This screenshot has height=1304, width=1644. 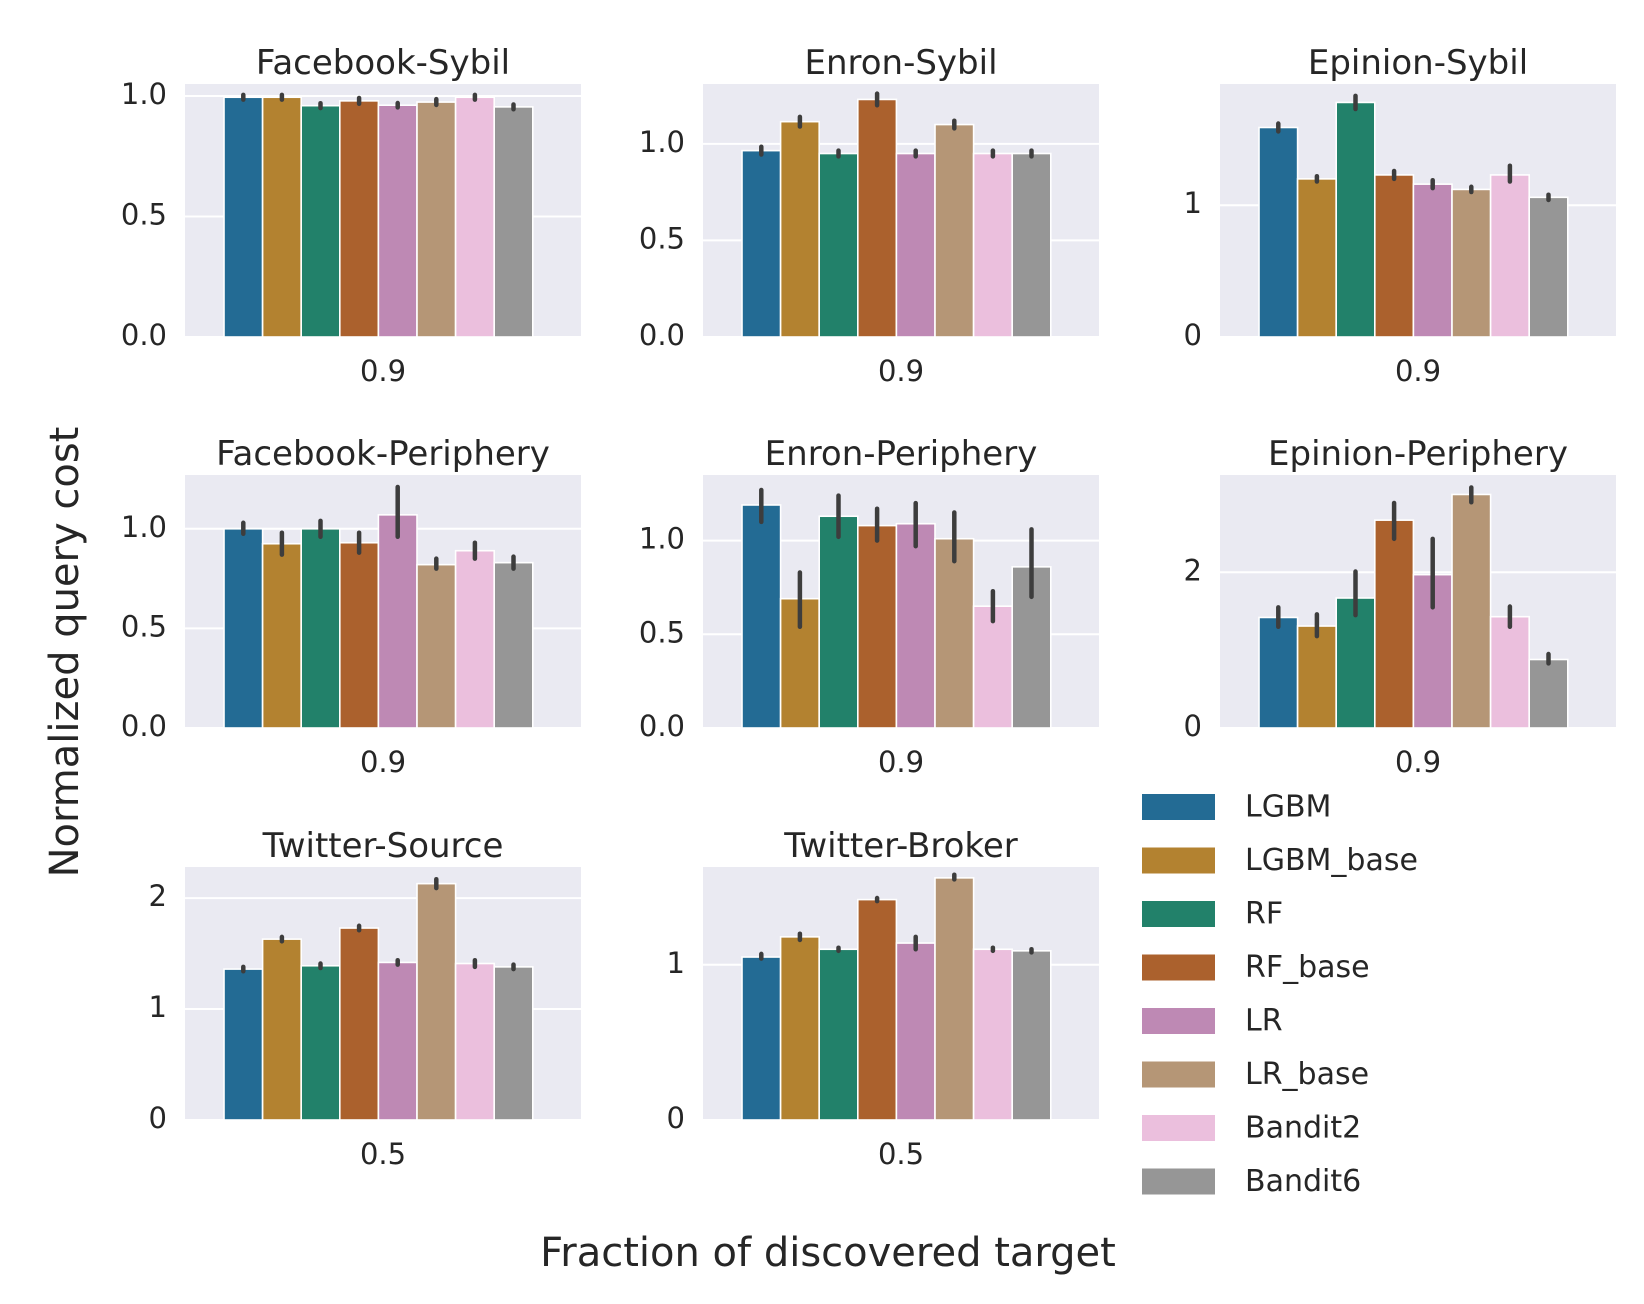 What do you see at coordinates (1178, 860) in the screenshot?
I see `legend-swatch-lgbm_base` at bounding box center [1178, 860].